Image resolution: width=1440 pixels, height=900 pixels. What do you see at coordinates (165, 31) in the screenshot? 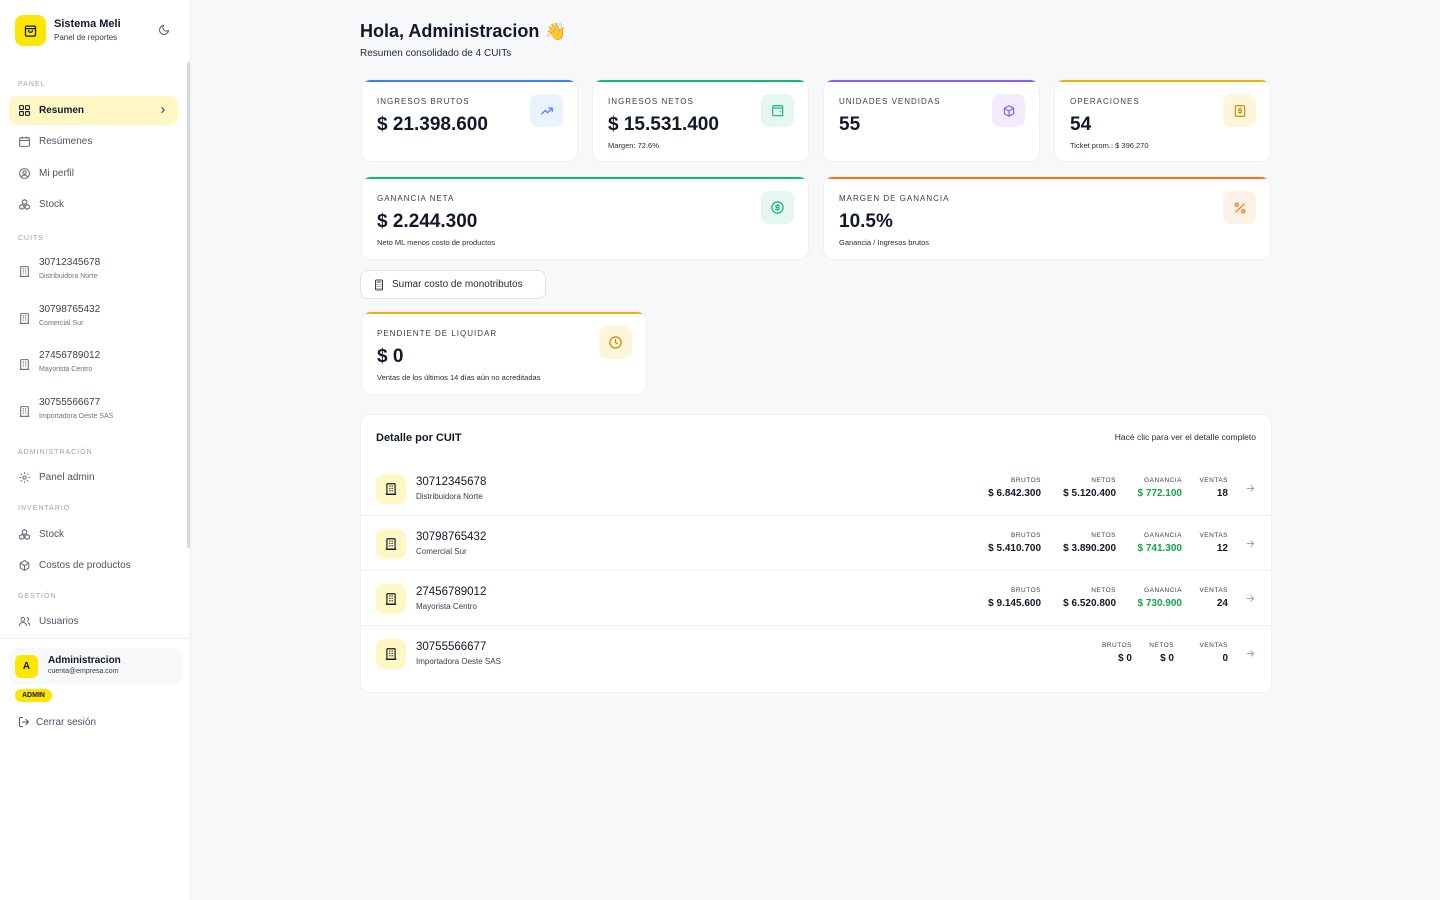
I see `moon-icon` at bounding box center [165, 31].